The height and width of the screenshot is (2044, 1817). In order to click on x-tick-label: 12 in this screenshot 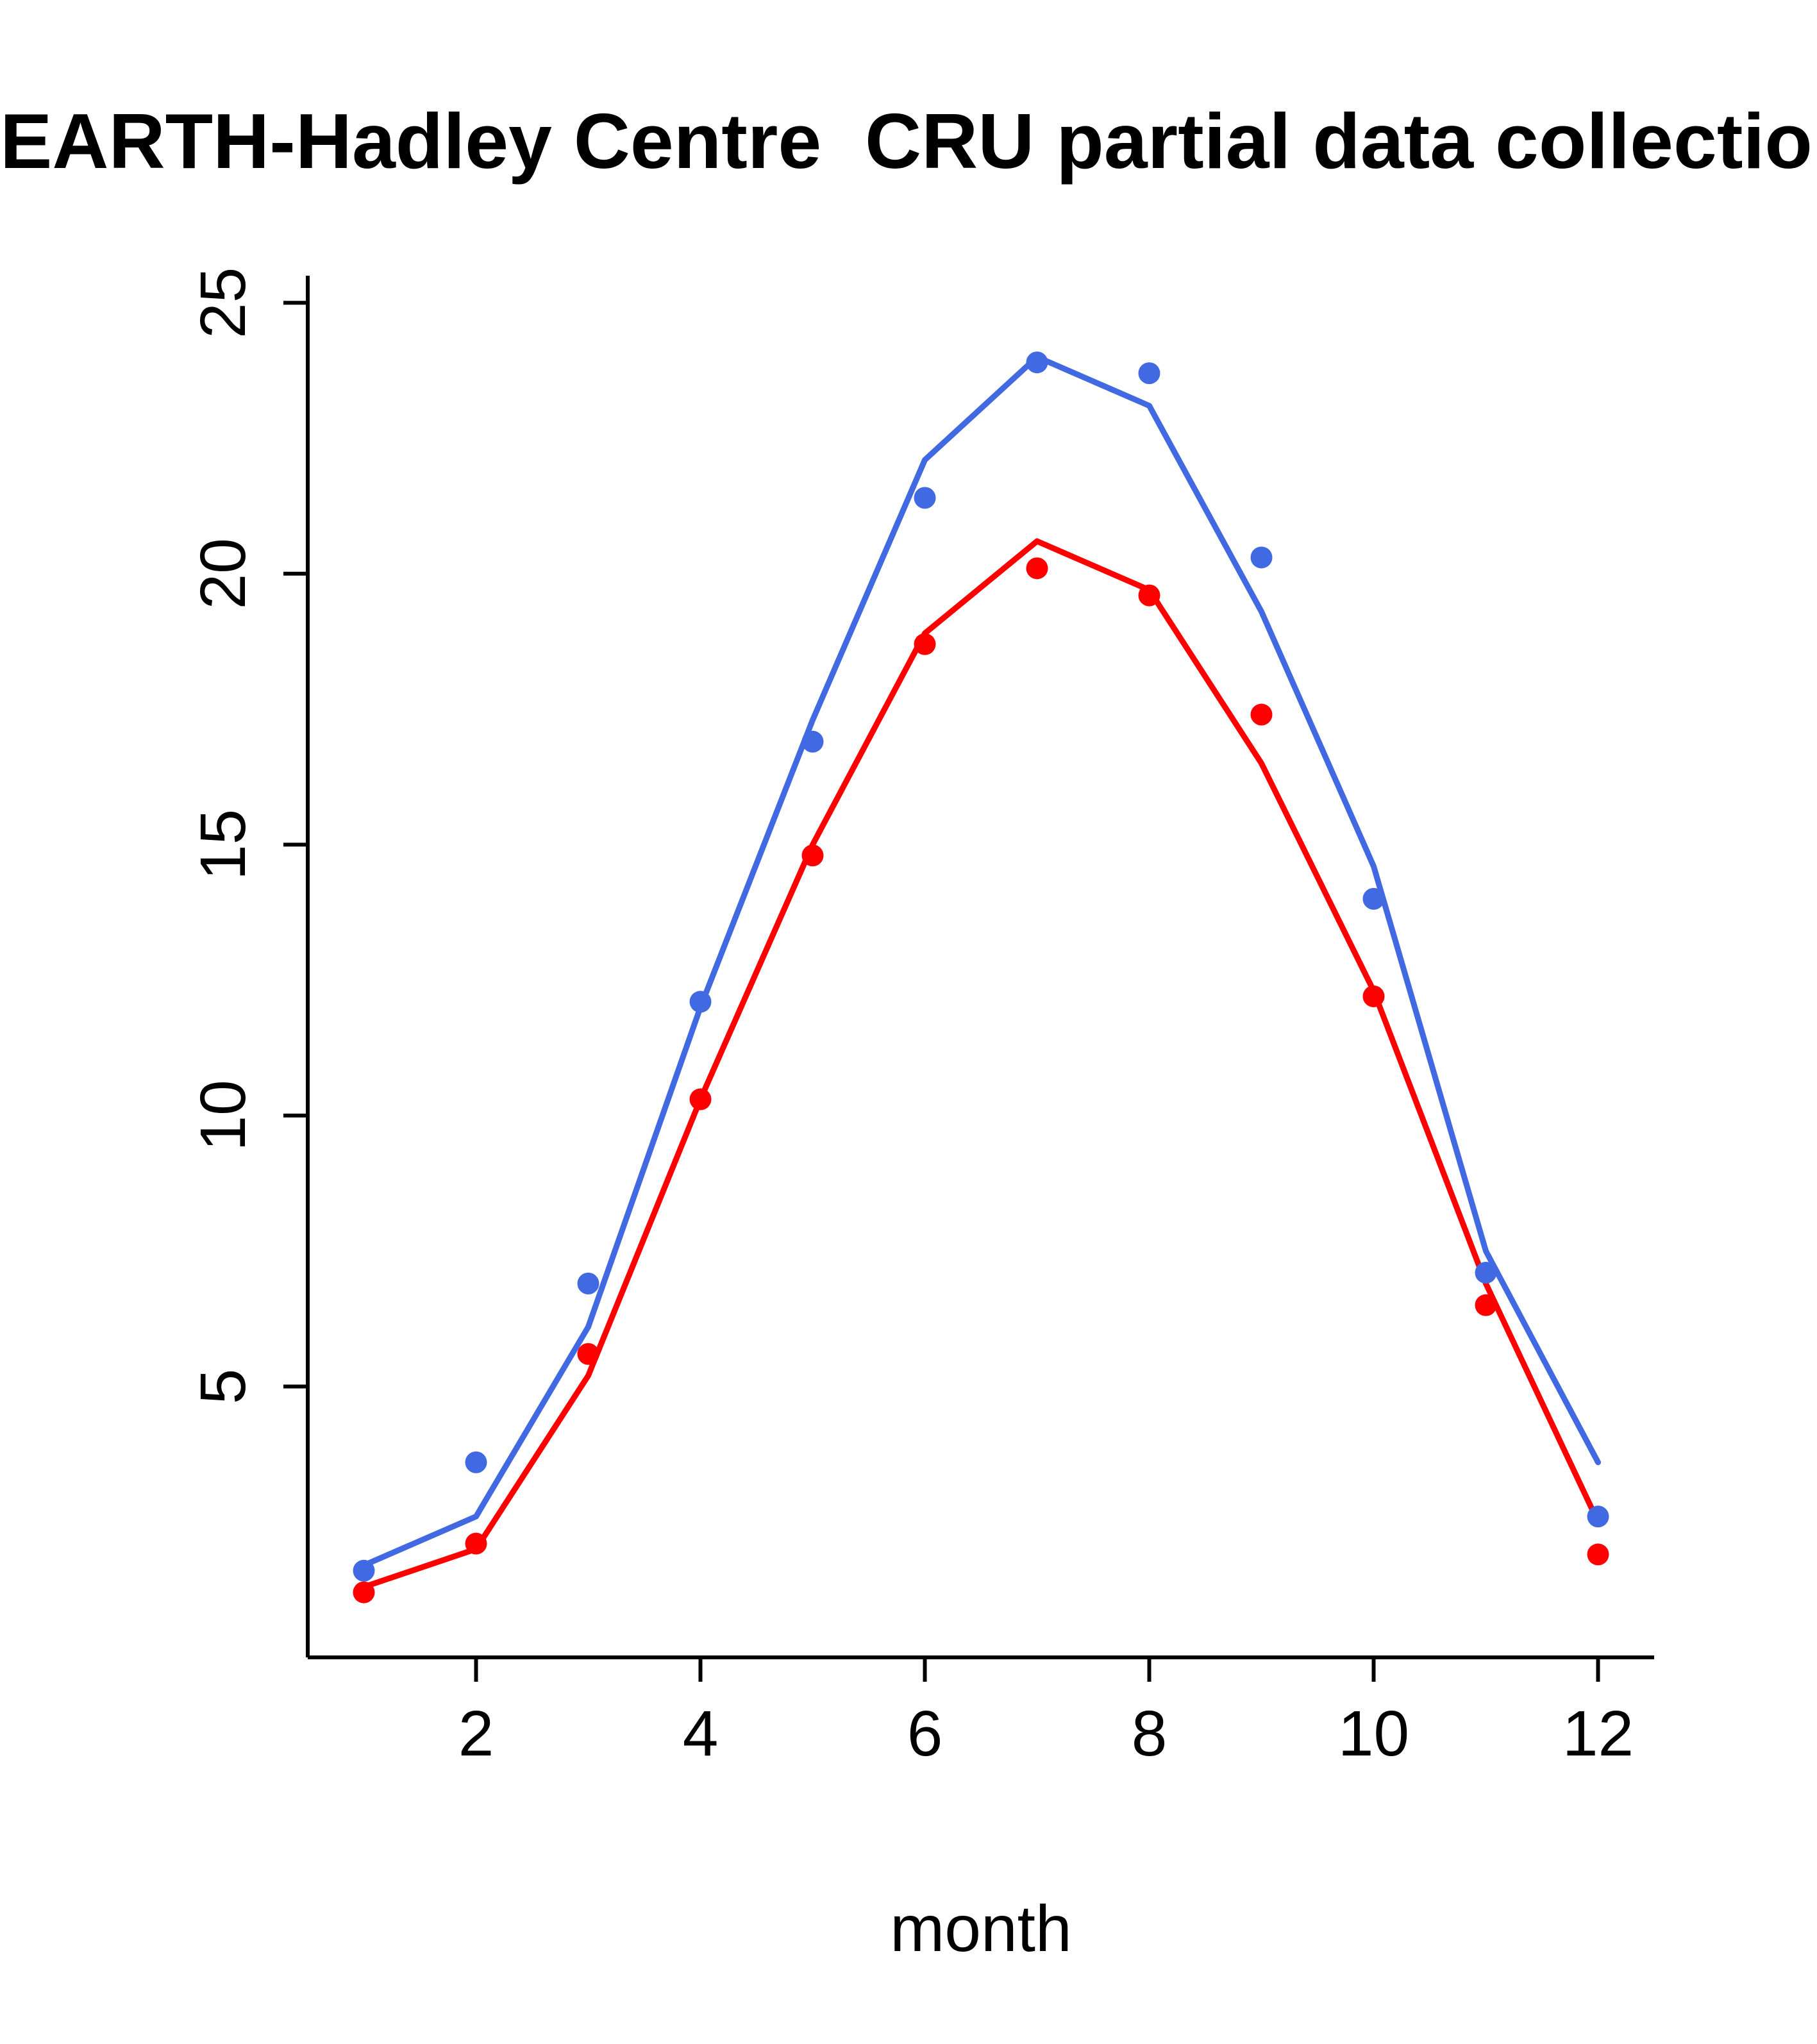, I will do `click(1598, 1734)`.